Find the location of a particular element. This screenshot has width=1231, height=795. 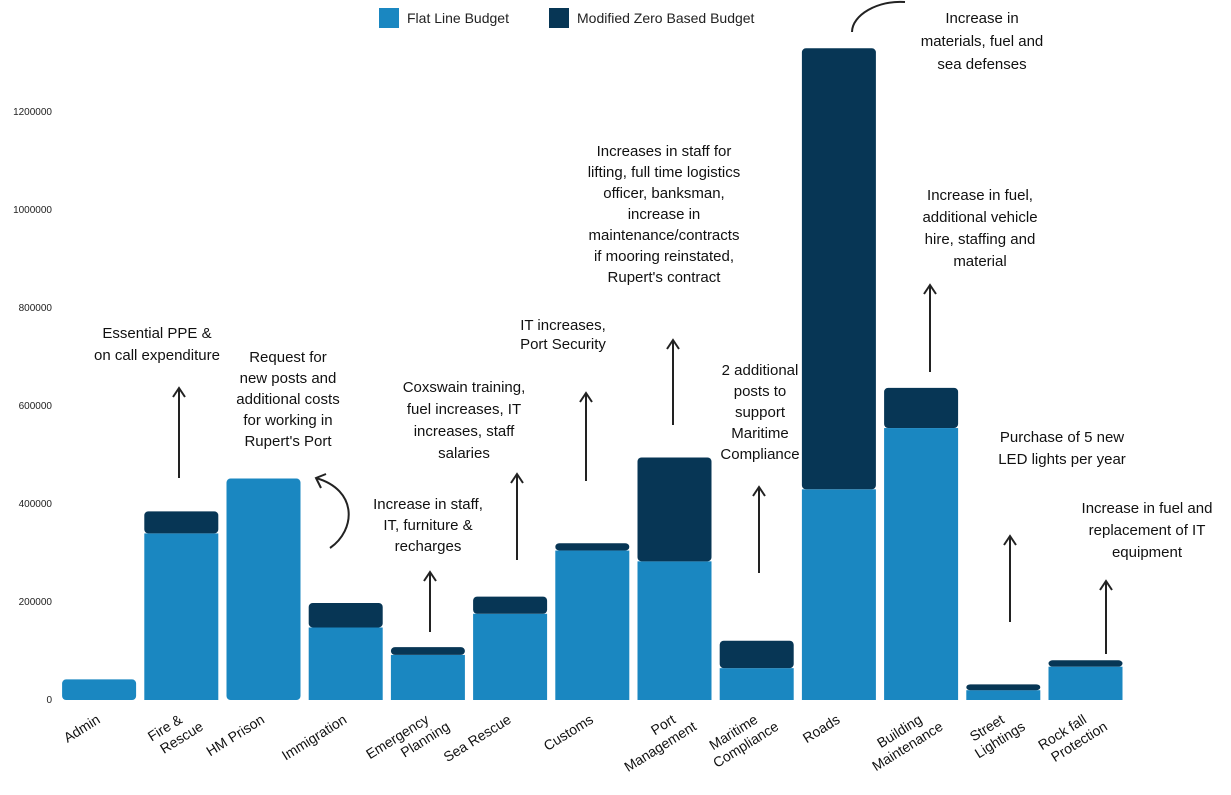

annotation-fire-rescue: Essential PPE & on call expenditure is located at coordinates (157, 344).